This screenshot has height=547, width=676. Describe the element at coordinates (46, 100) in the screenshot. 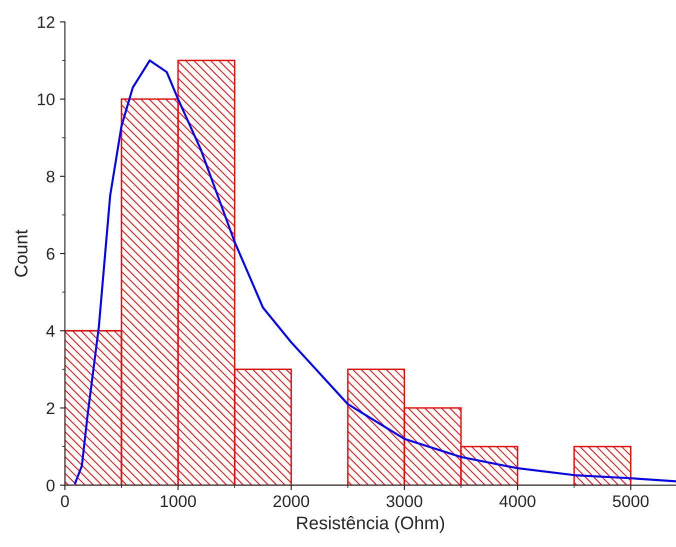

I see `y-tick-label: 10` at that location.